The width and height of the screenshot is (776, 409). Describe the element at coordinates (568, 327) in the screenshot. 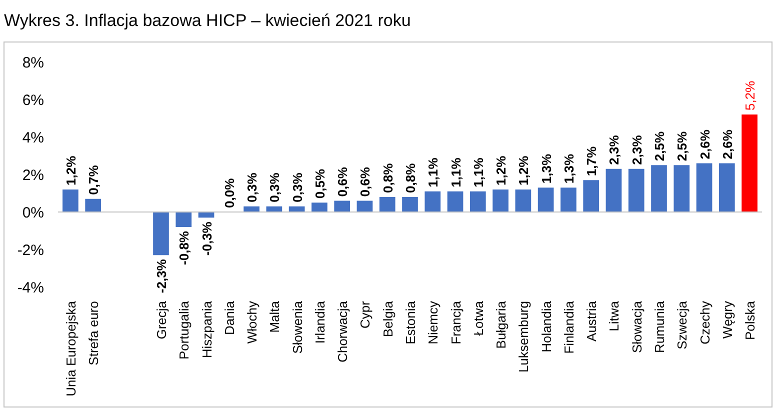

I see `x-tick-label: Finlandia` at that location.